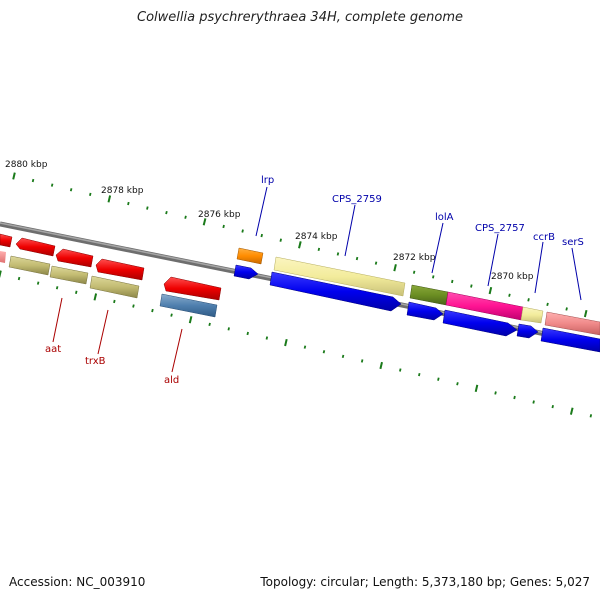  What do you see at coordinates (512, 277) in the screenshot?
I see `tick-label-2870: 2870 kbp` at bounding box center [512, 277].